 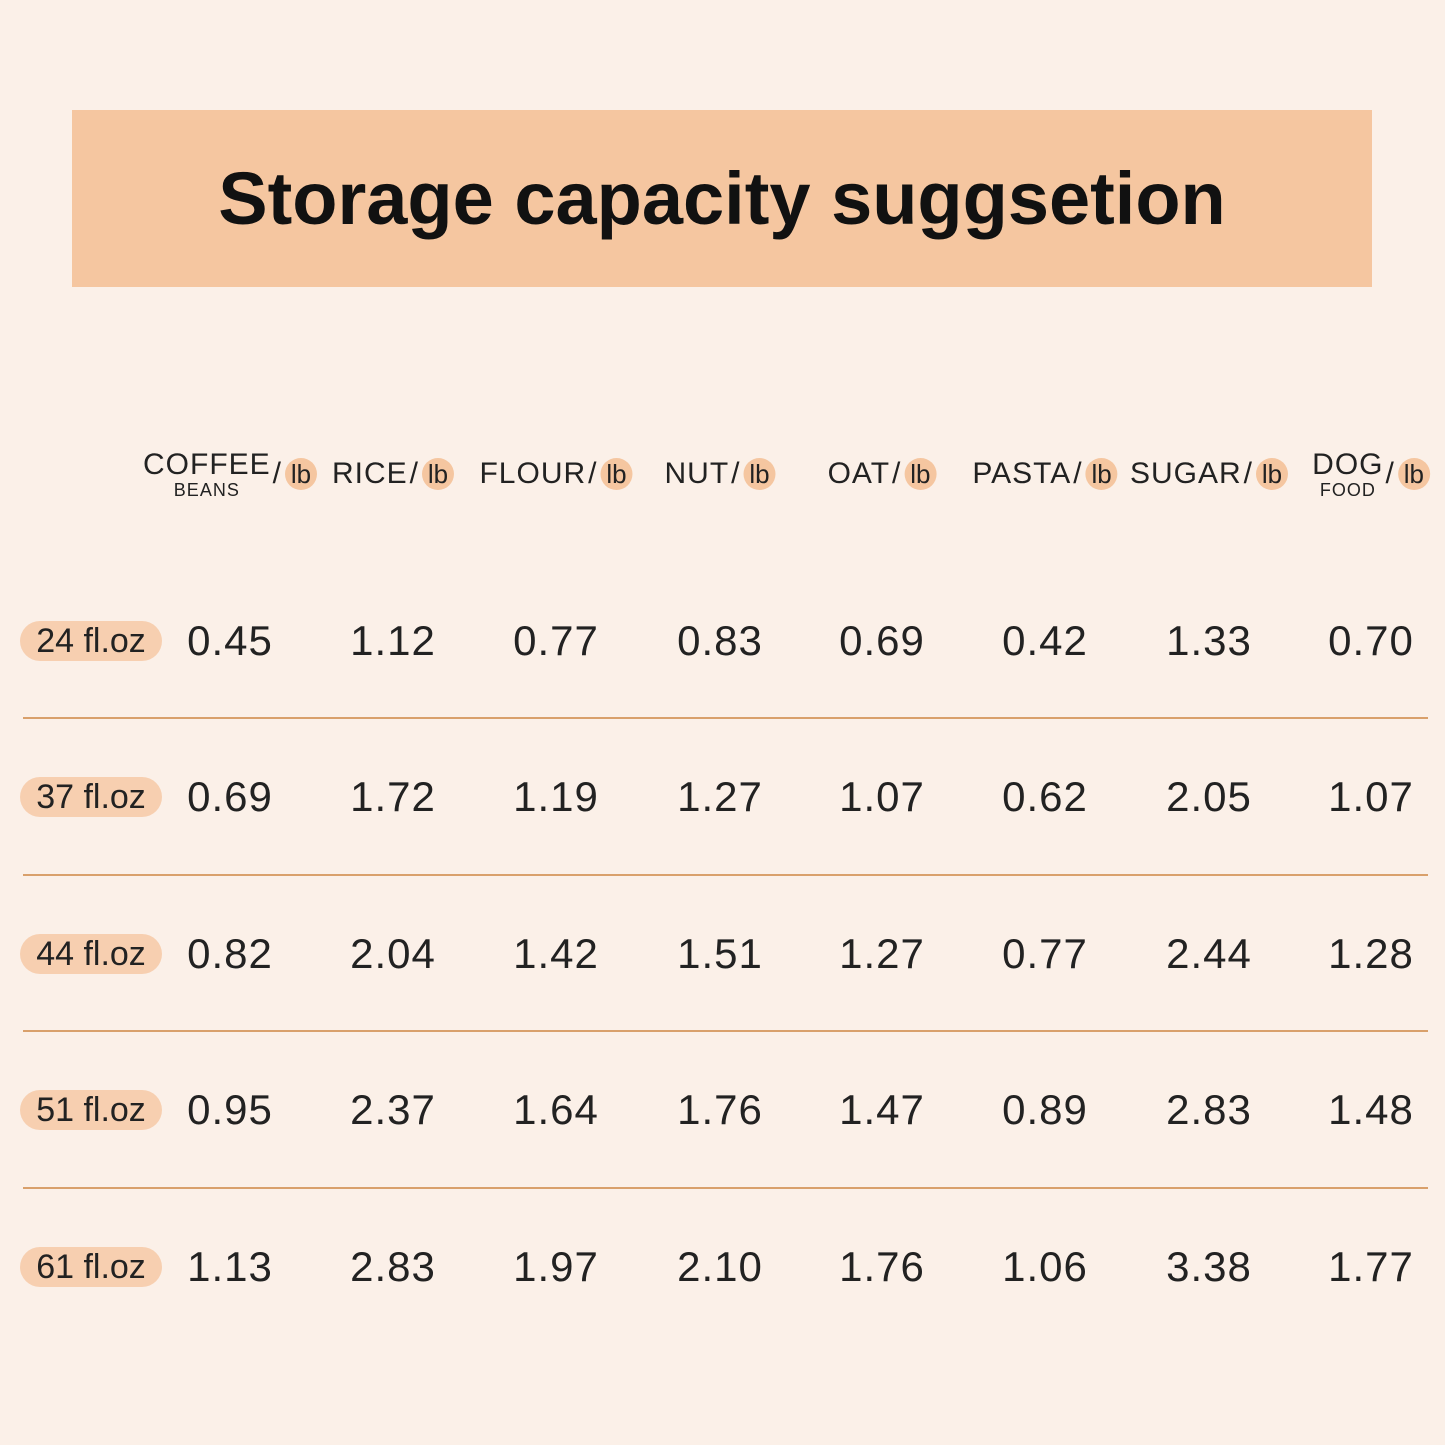 What do you see at coordinates (91, 1267) in the screenshot?
I see `row-label: 61 fl.oz` at bounding box center [91, 1267].